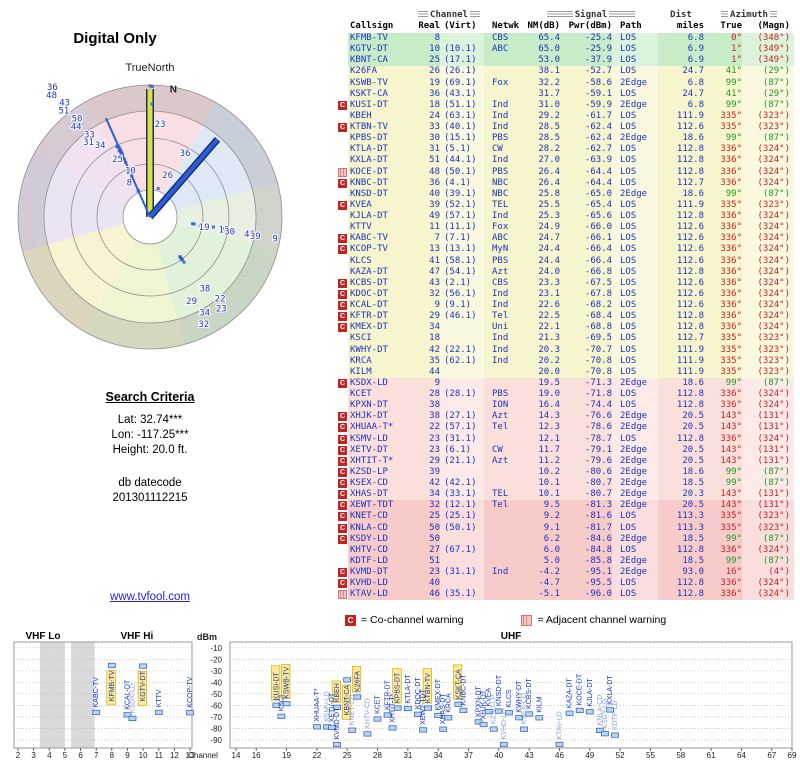  What do you see at coordinates (711, 755) in the screenshot?
I see `channel-tick-label: 61` at bounding box center [711, 755].